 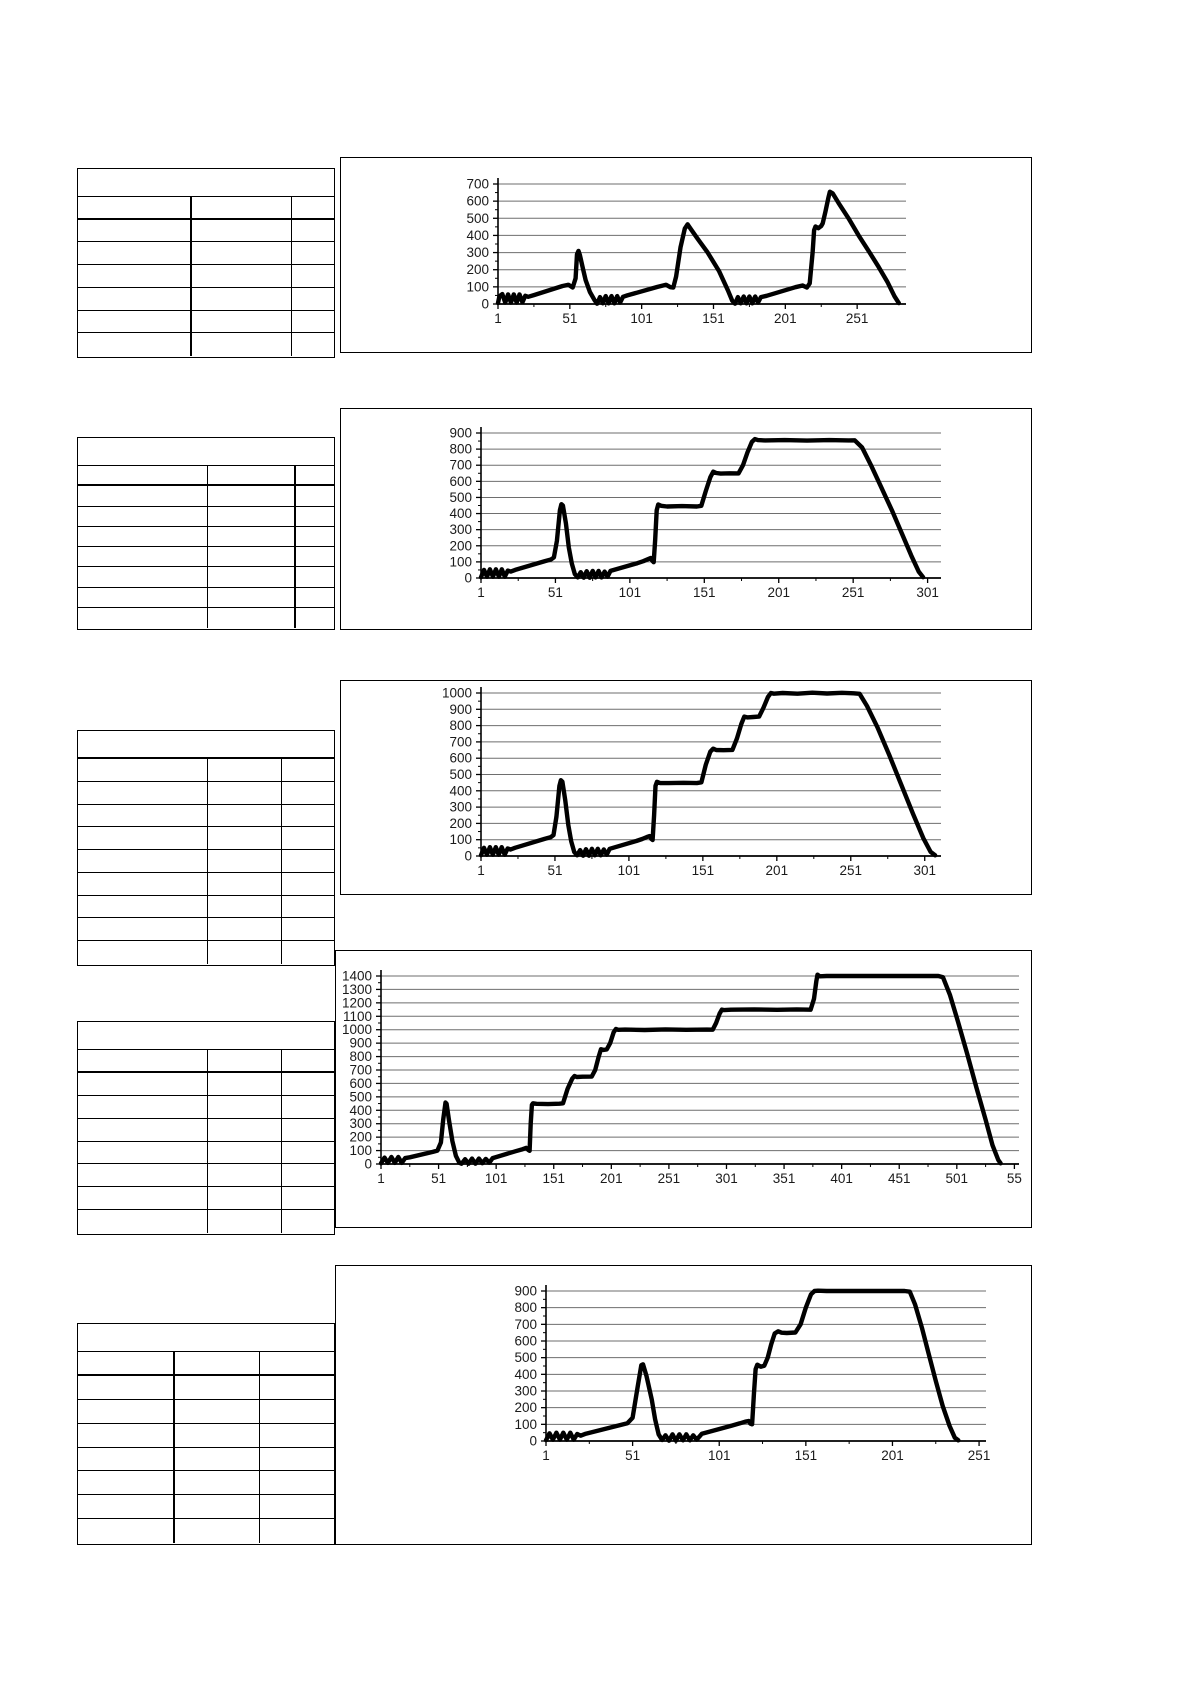 I want to click on y-tick-label: 900, so click(x=460, y=709).